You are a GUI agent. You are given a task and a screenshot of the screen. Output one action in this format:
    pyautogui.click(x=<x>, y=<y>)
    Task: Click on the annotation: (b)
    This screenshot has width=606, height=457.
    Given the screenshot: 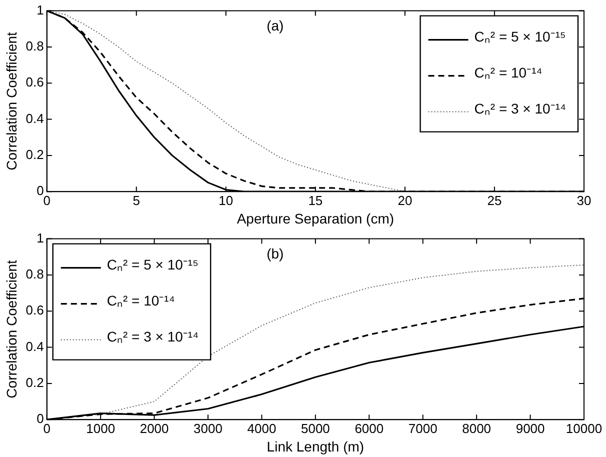 What is the action you would take?
    pyautogui.click(x=275, y=254)
    